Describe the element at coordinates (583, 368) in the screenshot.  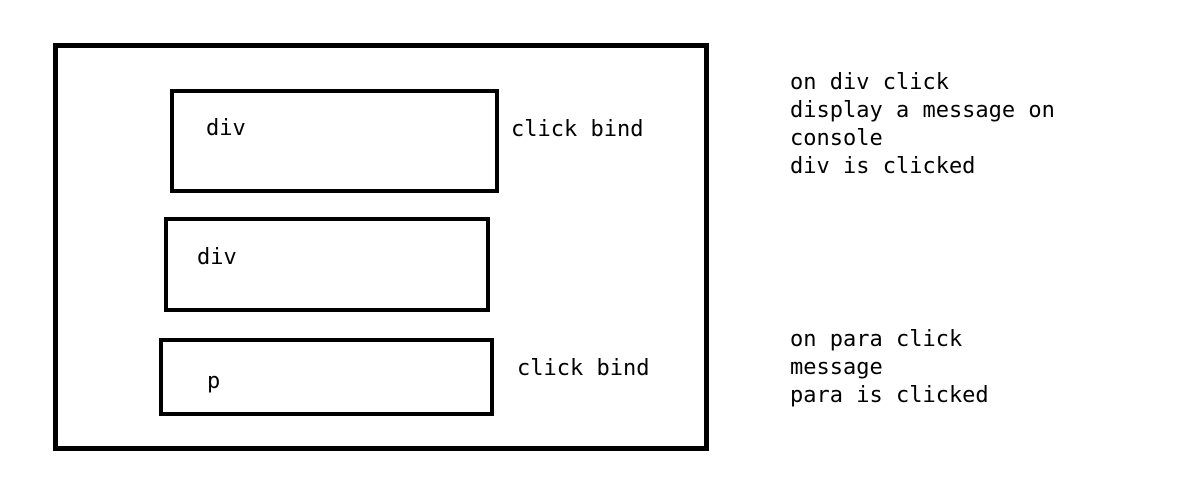
I see `para-click-bind-label: click bind` at that location.